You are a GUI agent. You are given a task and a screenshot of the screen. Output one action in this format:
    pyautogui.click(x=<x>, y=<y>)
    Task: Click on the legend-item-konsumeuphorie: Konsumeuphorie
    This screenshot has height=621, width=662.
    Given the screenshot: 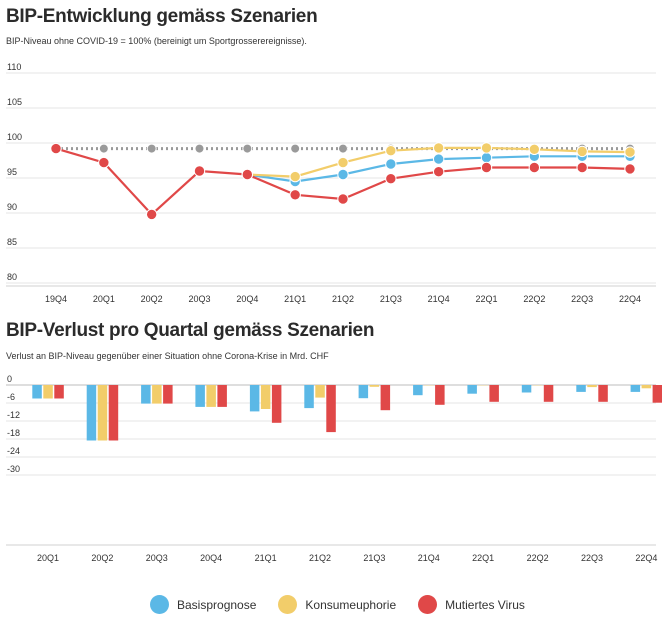 What is the action you would take?
    pyautogui.click(x=337, y=604)
    